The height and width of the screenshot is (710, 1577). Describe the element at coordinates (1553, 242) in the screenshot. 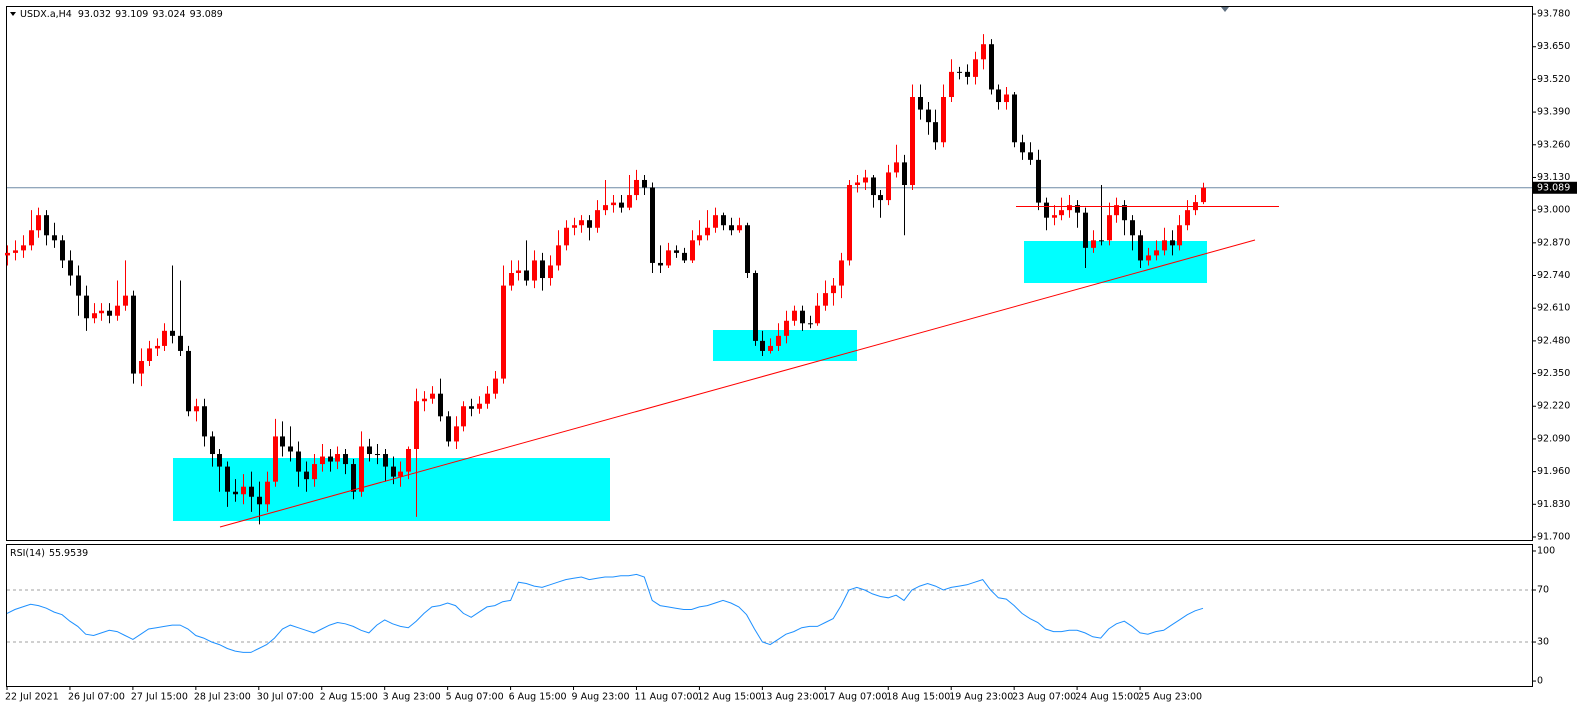

I see `y-tick-label: 92.870` at that location.